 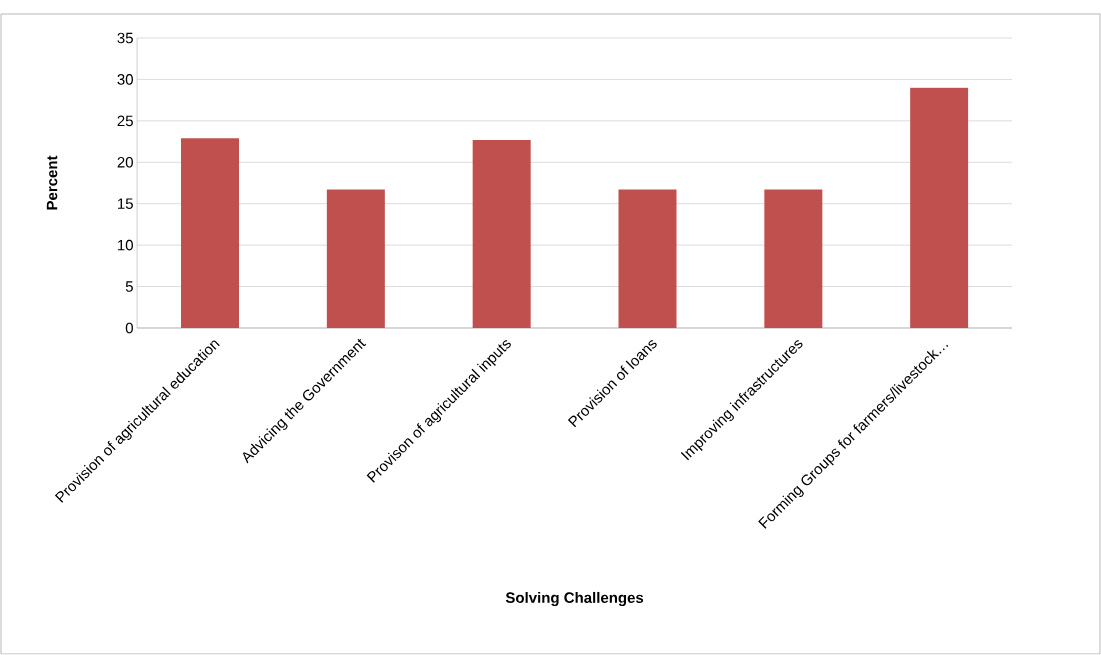 What do you see at coordinates (125, 162) in the screenshot?
I see `y-tick-label: 20` at bounding box center [125, 162].